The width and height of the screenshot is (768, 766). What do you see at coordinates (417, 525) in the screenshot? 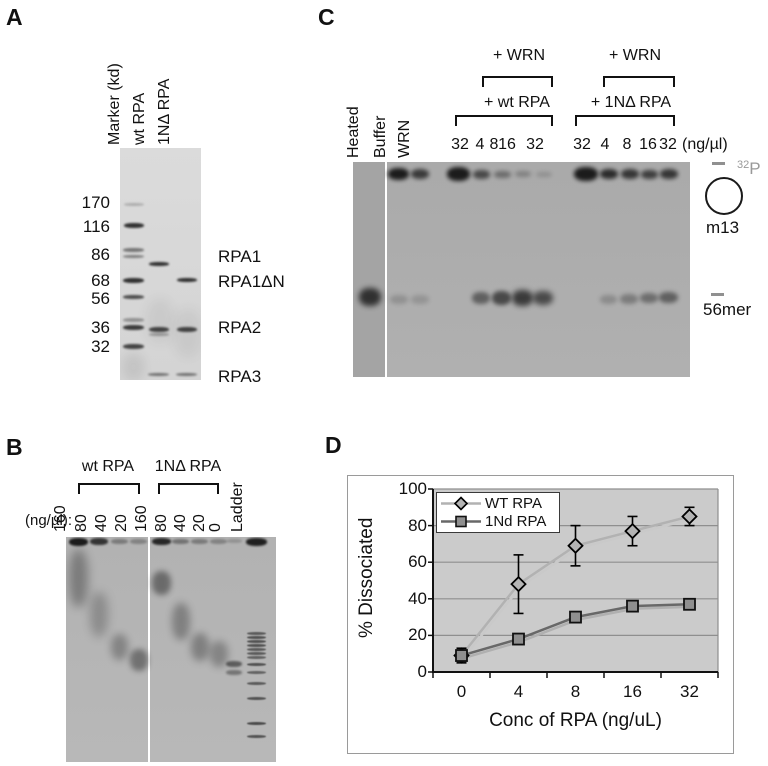
I see `y-tick-label: 80` at bounding box center [417, 525].